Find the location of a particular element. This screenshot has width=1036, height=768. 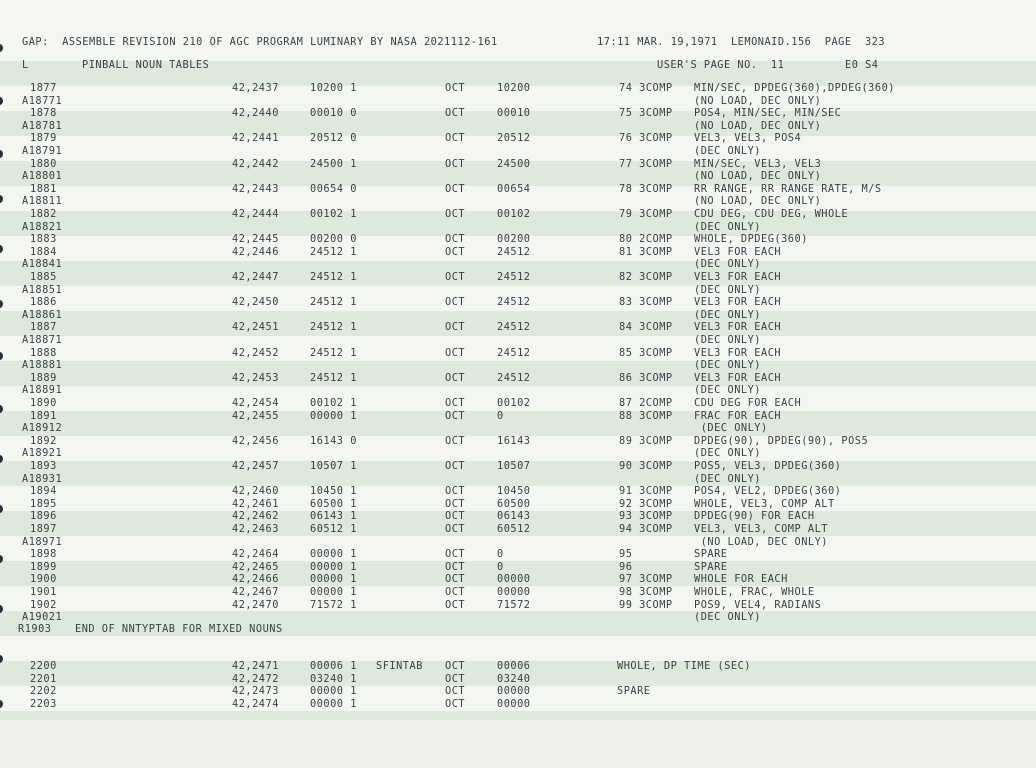

listing-seq: 1884 is located at coordinates (43, 251).